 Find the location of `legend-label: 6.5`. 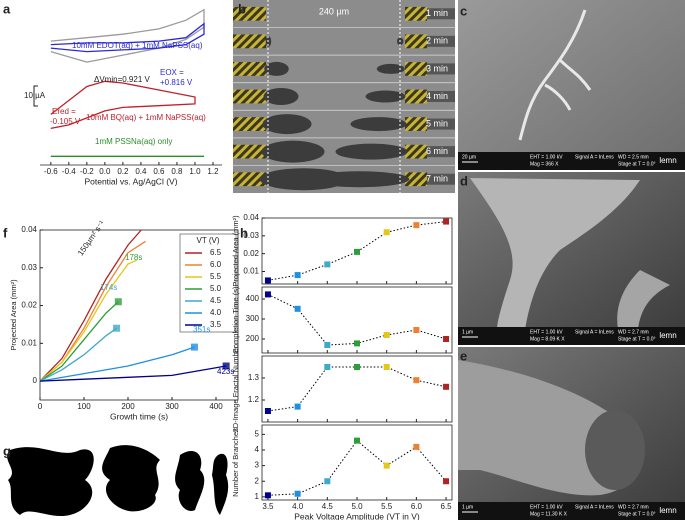

legend-label: 6.5 is located at coordinates (216, 252).